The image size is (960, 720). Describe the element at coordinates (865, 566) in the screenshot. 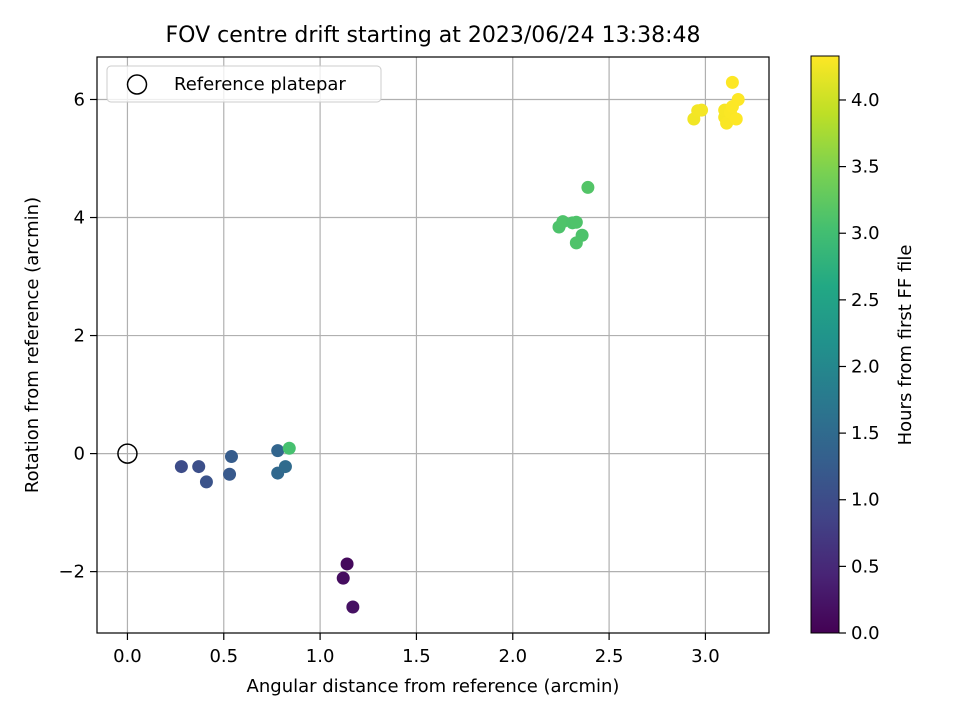

I see `colorbar-tick-label: 0.5` at that location.